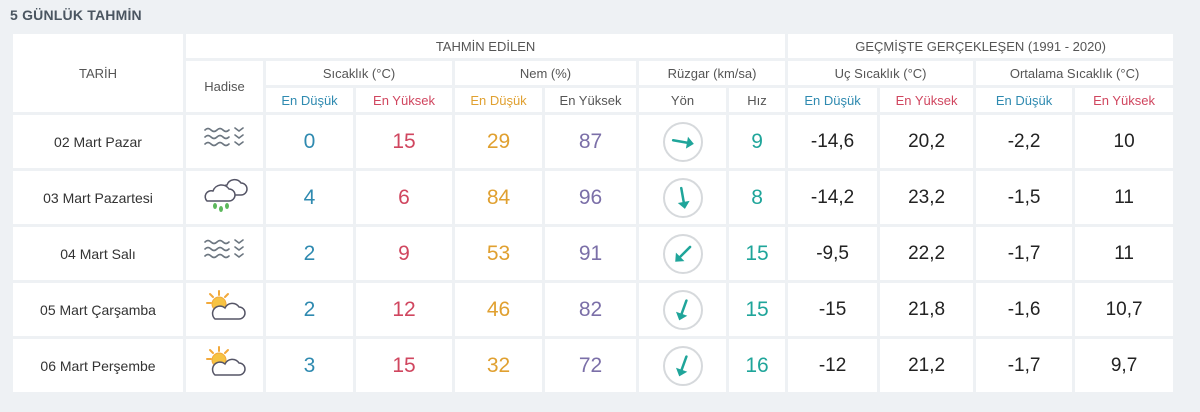  Describe the element at coordinates (590, 141) in the screenshot. I see `humidity-high-cell: 87` at that location.